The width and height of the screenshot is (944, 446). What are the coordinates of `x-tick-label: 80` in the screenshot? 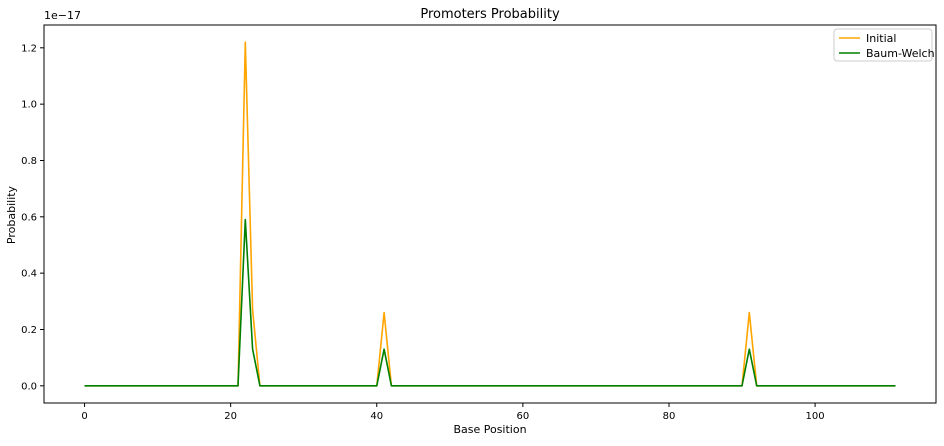 It's located at (669, 416).